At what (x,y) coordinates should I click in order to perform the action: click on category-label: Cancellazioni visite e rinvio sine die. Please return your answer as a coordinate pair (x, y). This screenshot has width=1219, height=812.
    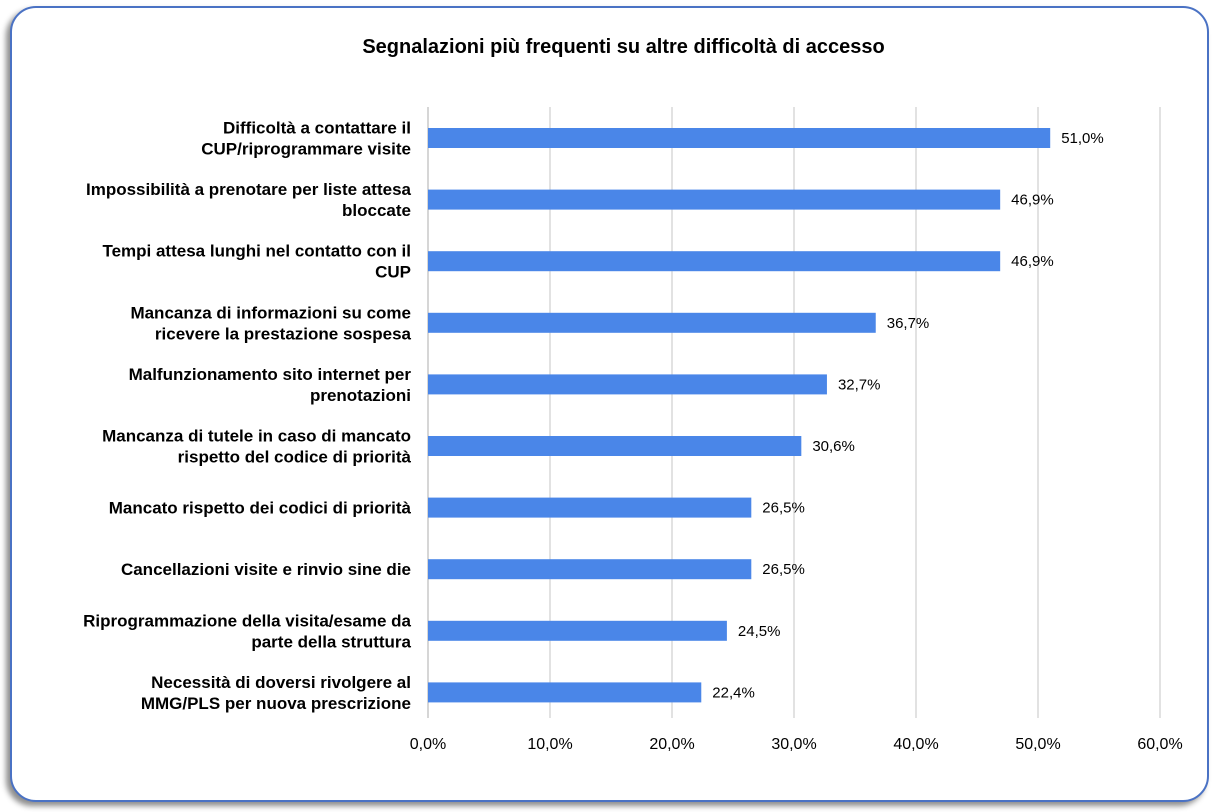
    Looking at the image, I should click on (266, 569).